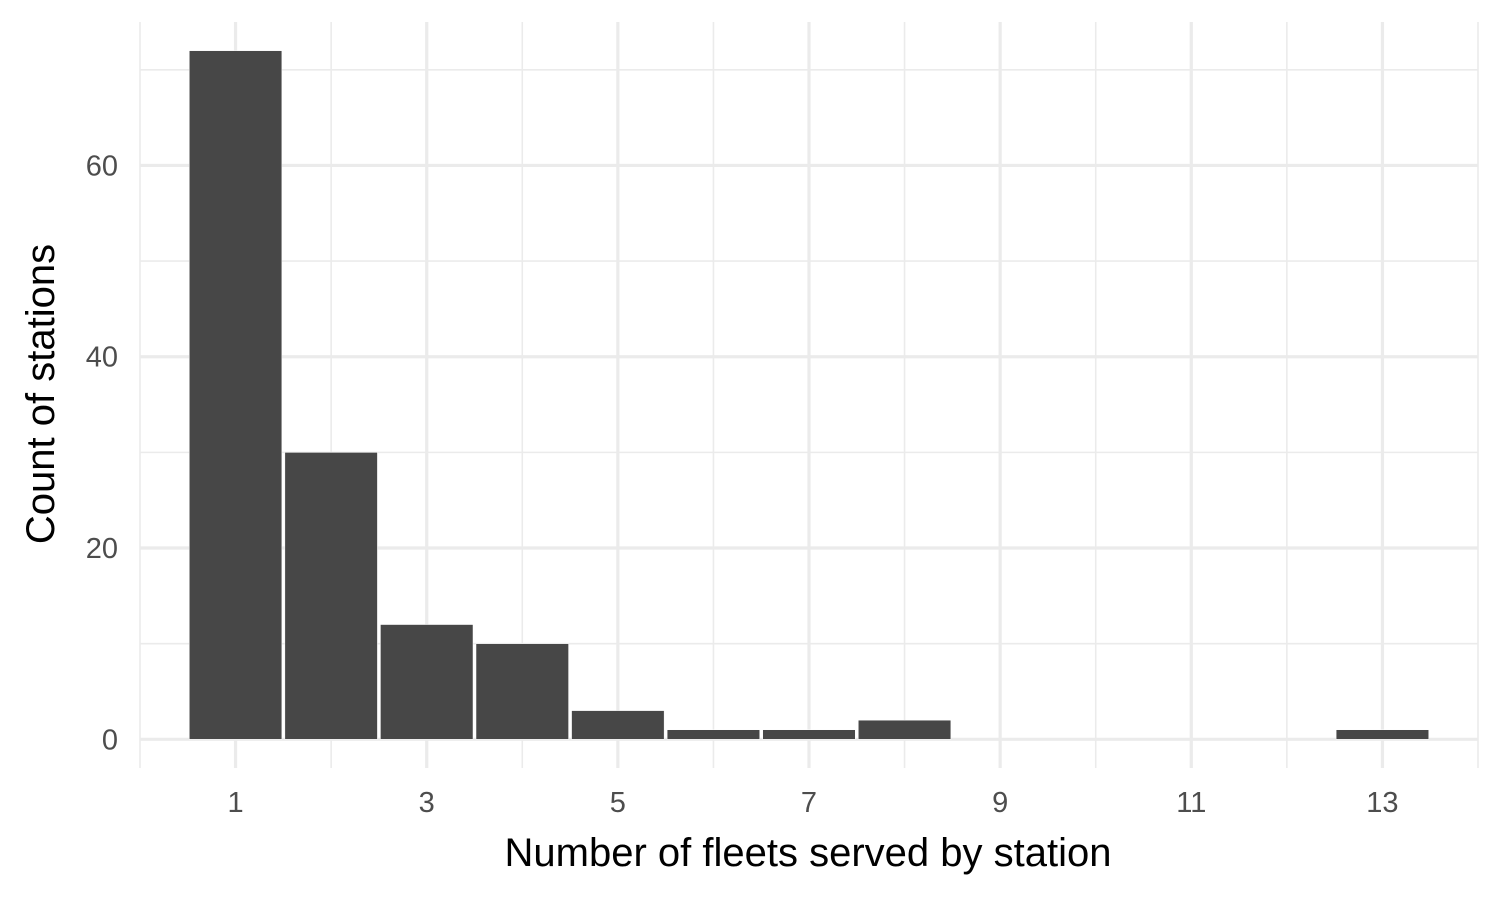 Image resolution: width=1500 pixels, height=900 pixels. Describe the element at coordinates (236, 803) in the screenshot. I see `x-tick-label: 1` at that location.